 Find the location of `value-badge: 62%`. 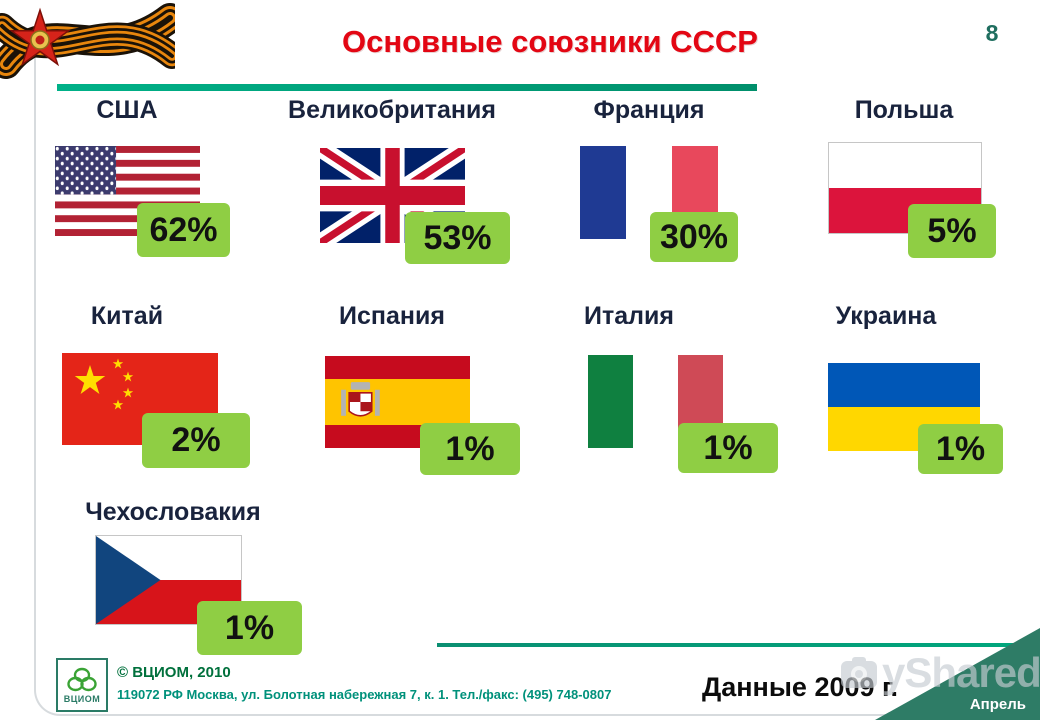

value-badge: 62% is located at coordinates (183, 230).